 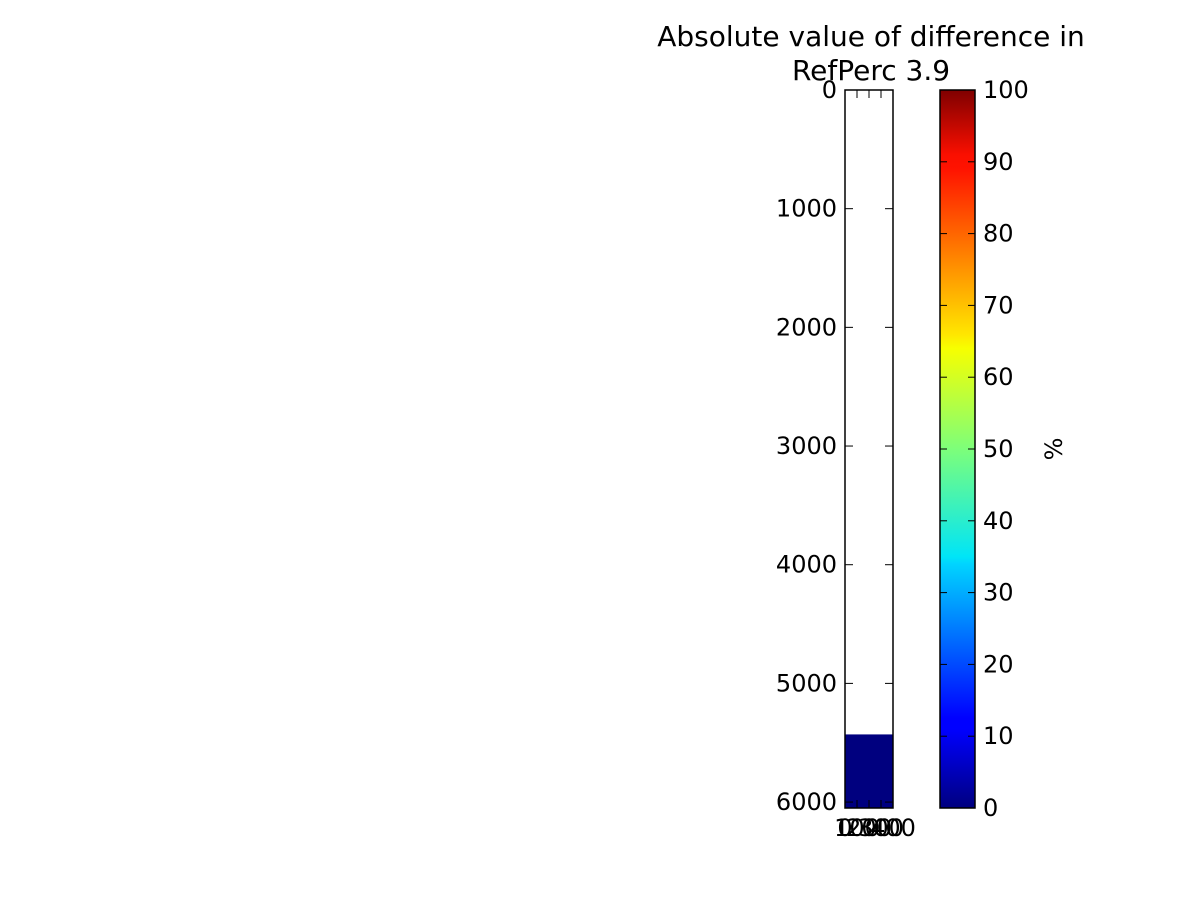 I want to click on colorbar-ticks: 0 10 20 30 40 50 60 70 80 90 100, so click(x=984, y=449).